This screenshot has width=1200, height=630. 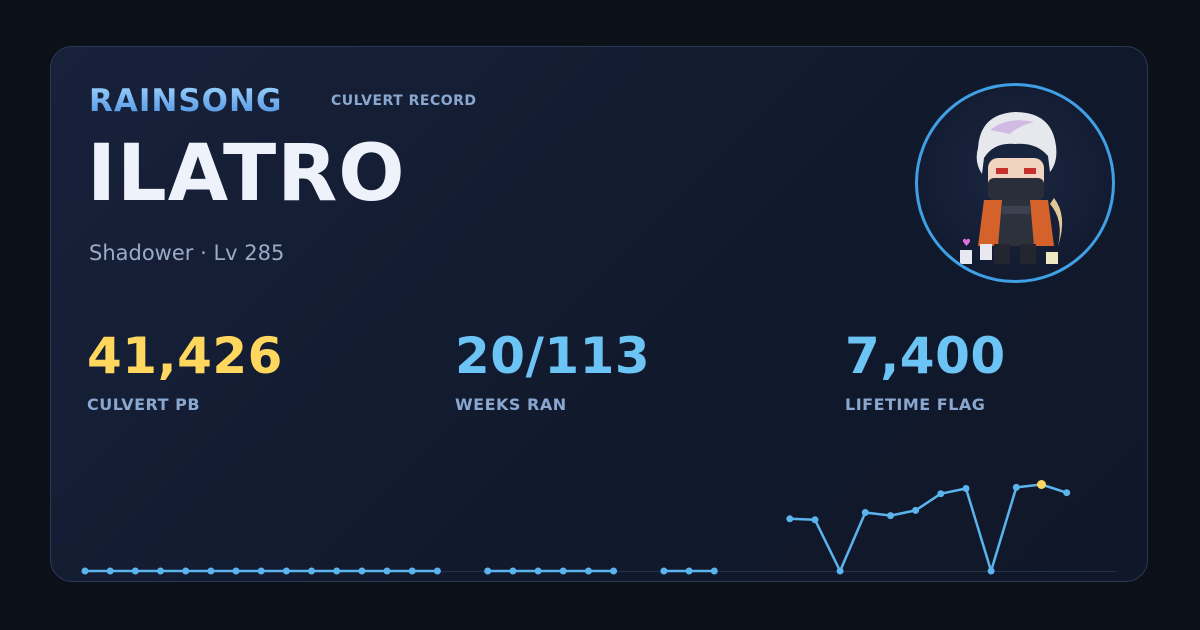 I want to click on stat-weeks-ran: 20/113 WEEKS RAN, so click(x=552, y=372).